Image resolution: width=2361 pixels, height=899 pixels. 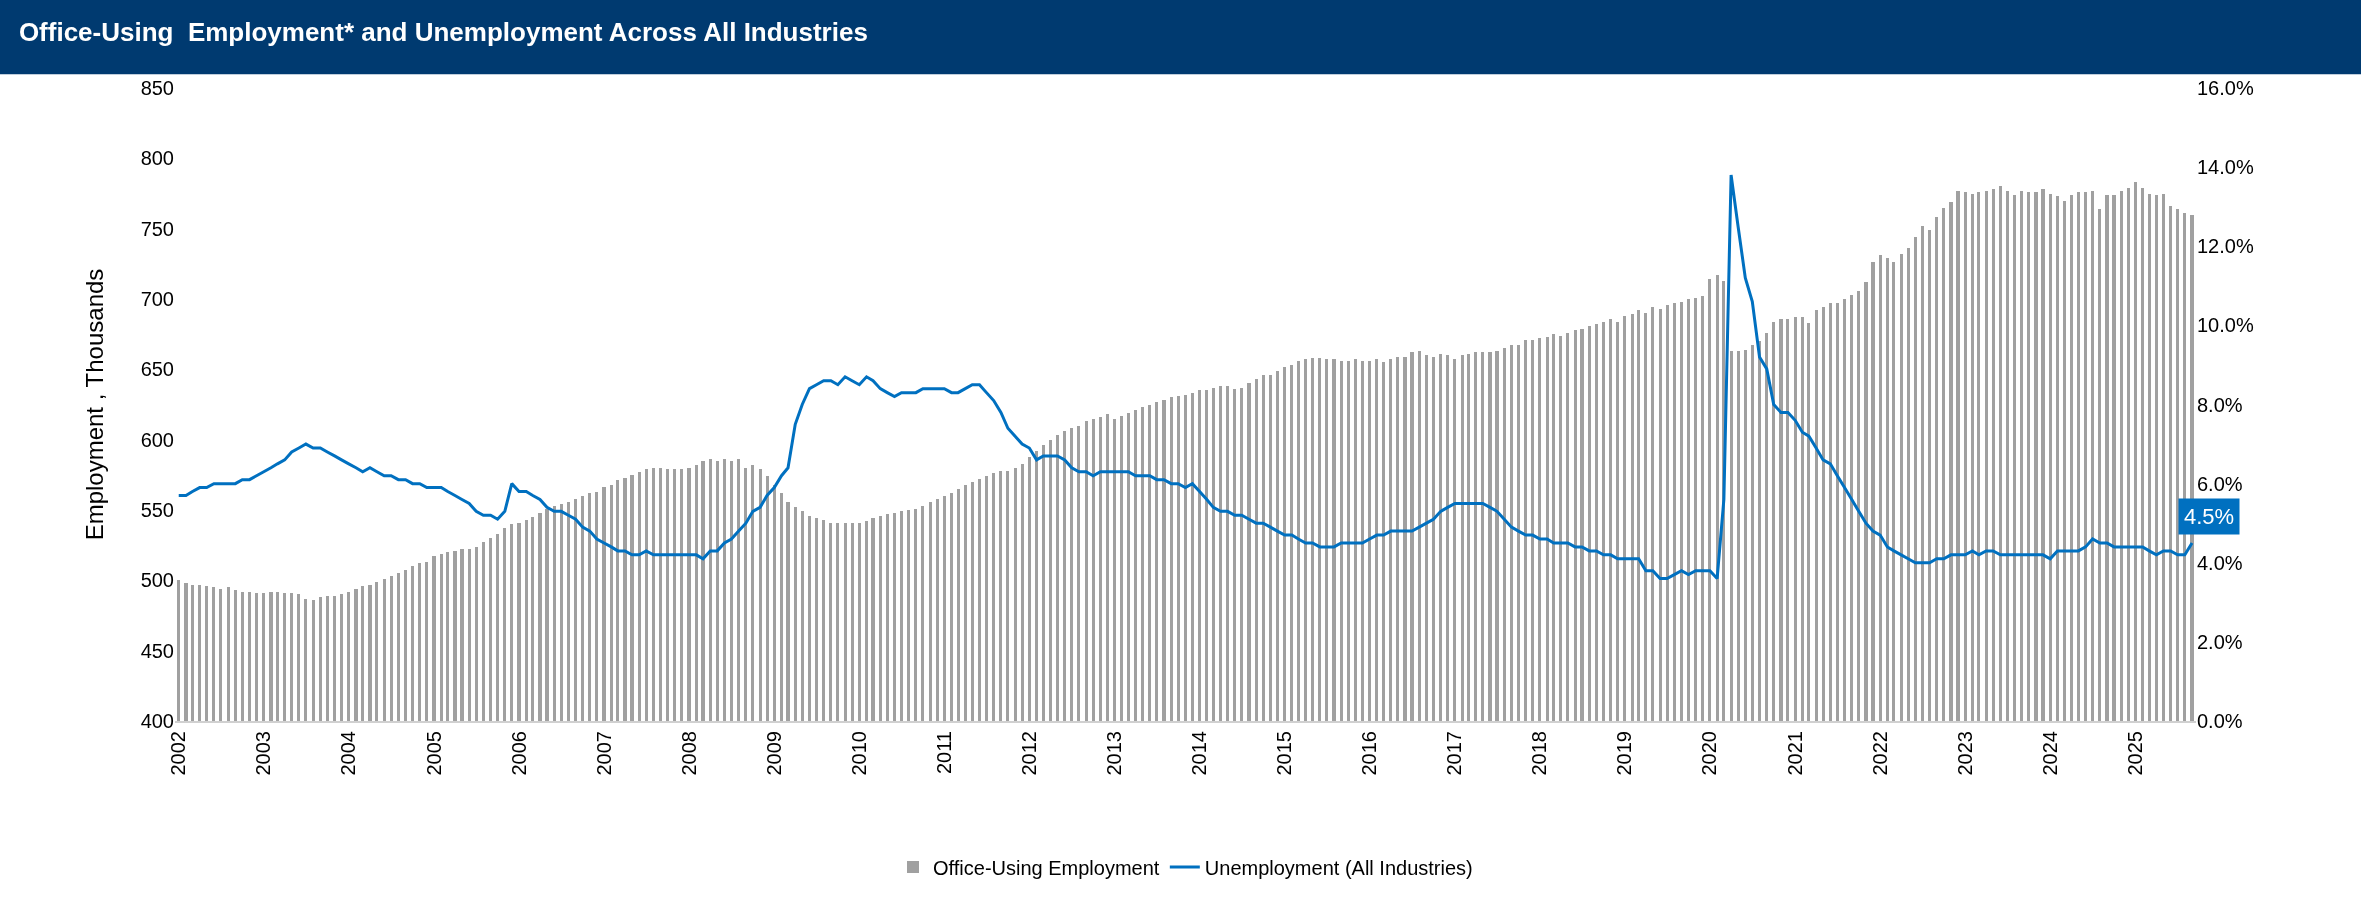 I want to click on y2-tick-label: 6.0%, so click(x=2220, y=483).